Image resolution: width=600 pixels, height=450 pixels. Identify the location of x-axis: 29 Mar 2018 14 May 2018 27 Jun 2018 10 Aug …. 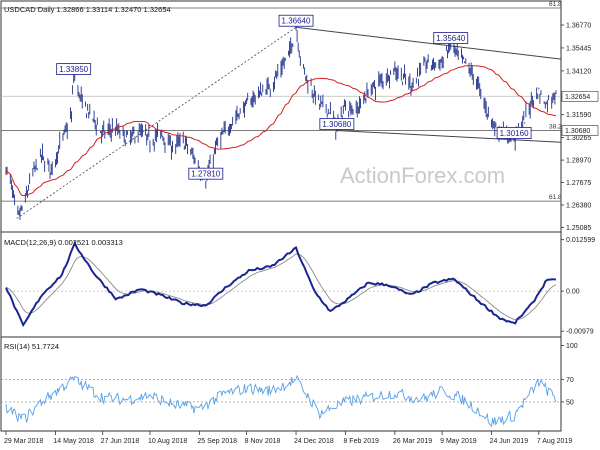
(288, 438).